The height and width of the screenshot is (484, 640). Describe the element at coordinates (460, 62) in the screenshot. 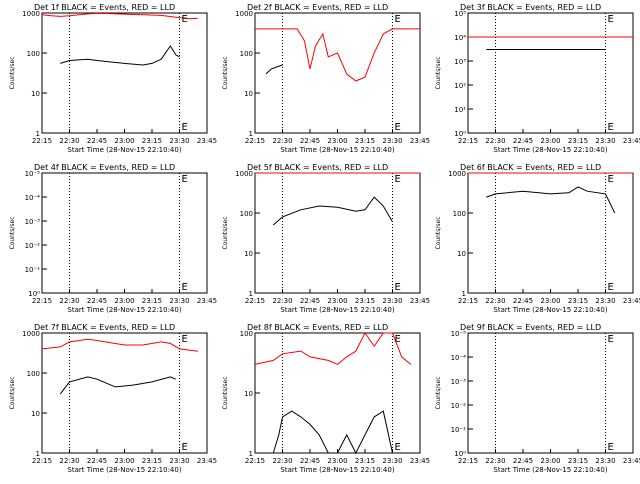

I see `y-tick-label: 10³` at that location.